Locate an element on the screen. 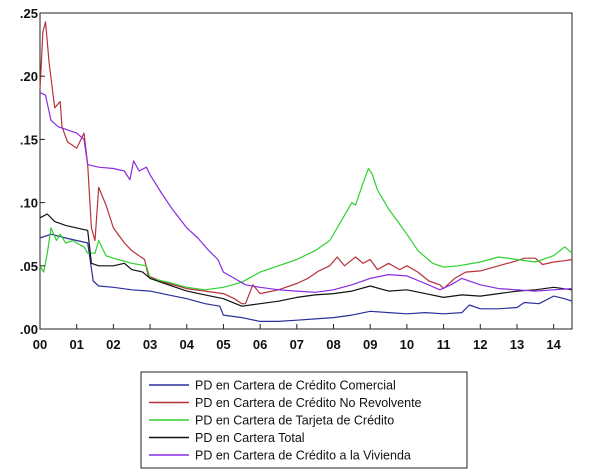 Image resolution: width=589 pixels, height=476 pixels. y-tick-label-2: .10 is located at coordinates (29, 203).